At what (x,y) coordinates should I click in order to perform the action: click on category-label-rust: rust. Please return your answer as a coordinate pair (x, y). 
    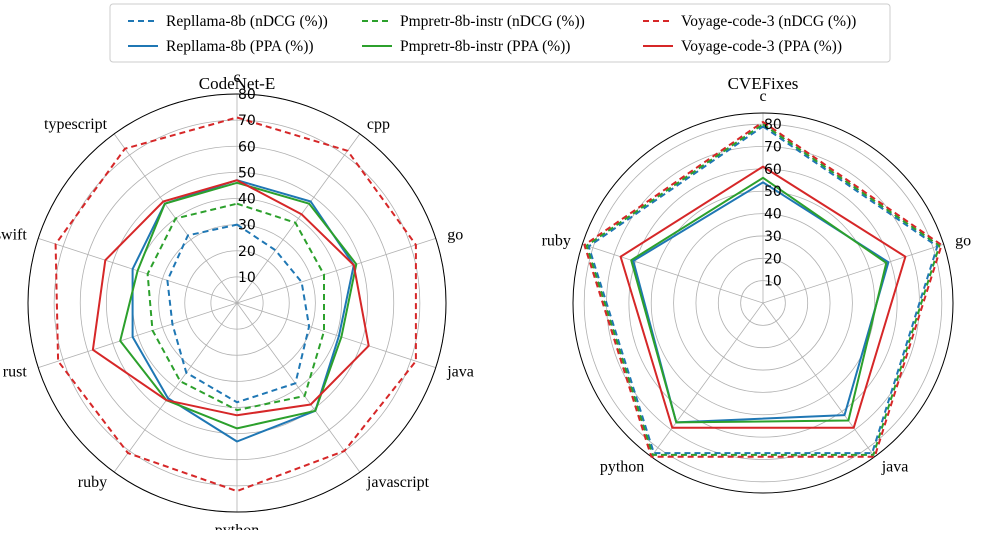
    Looking at the image, I should click on (15, 371).